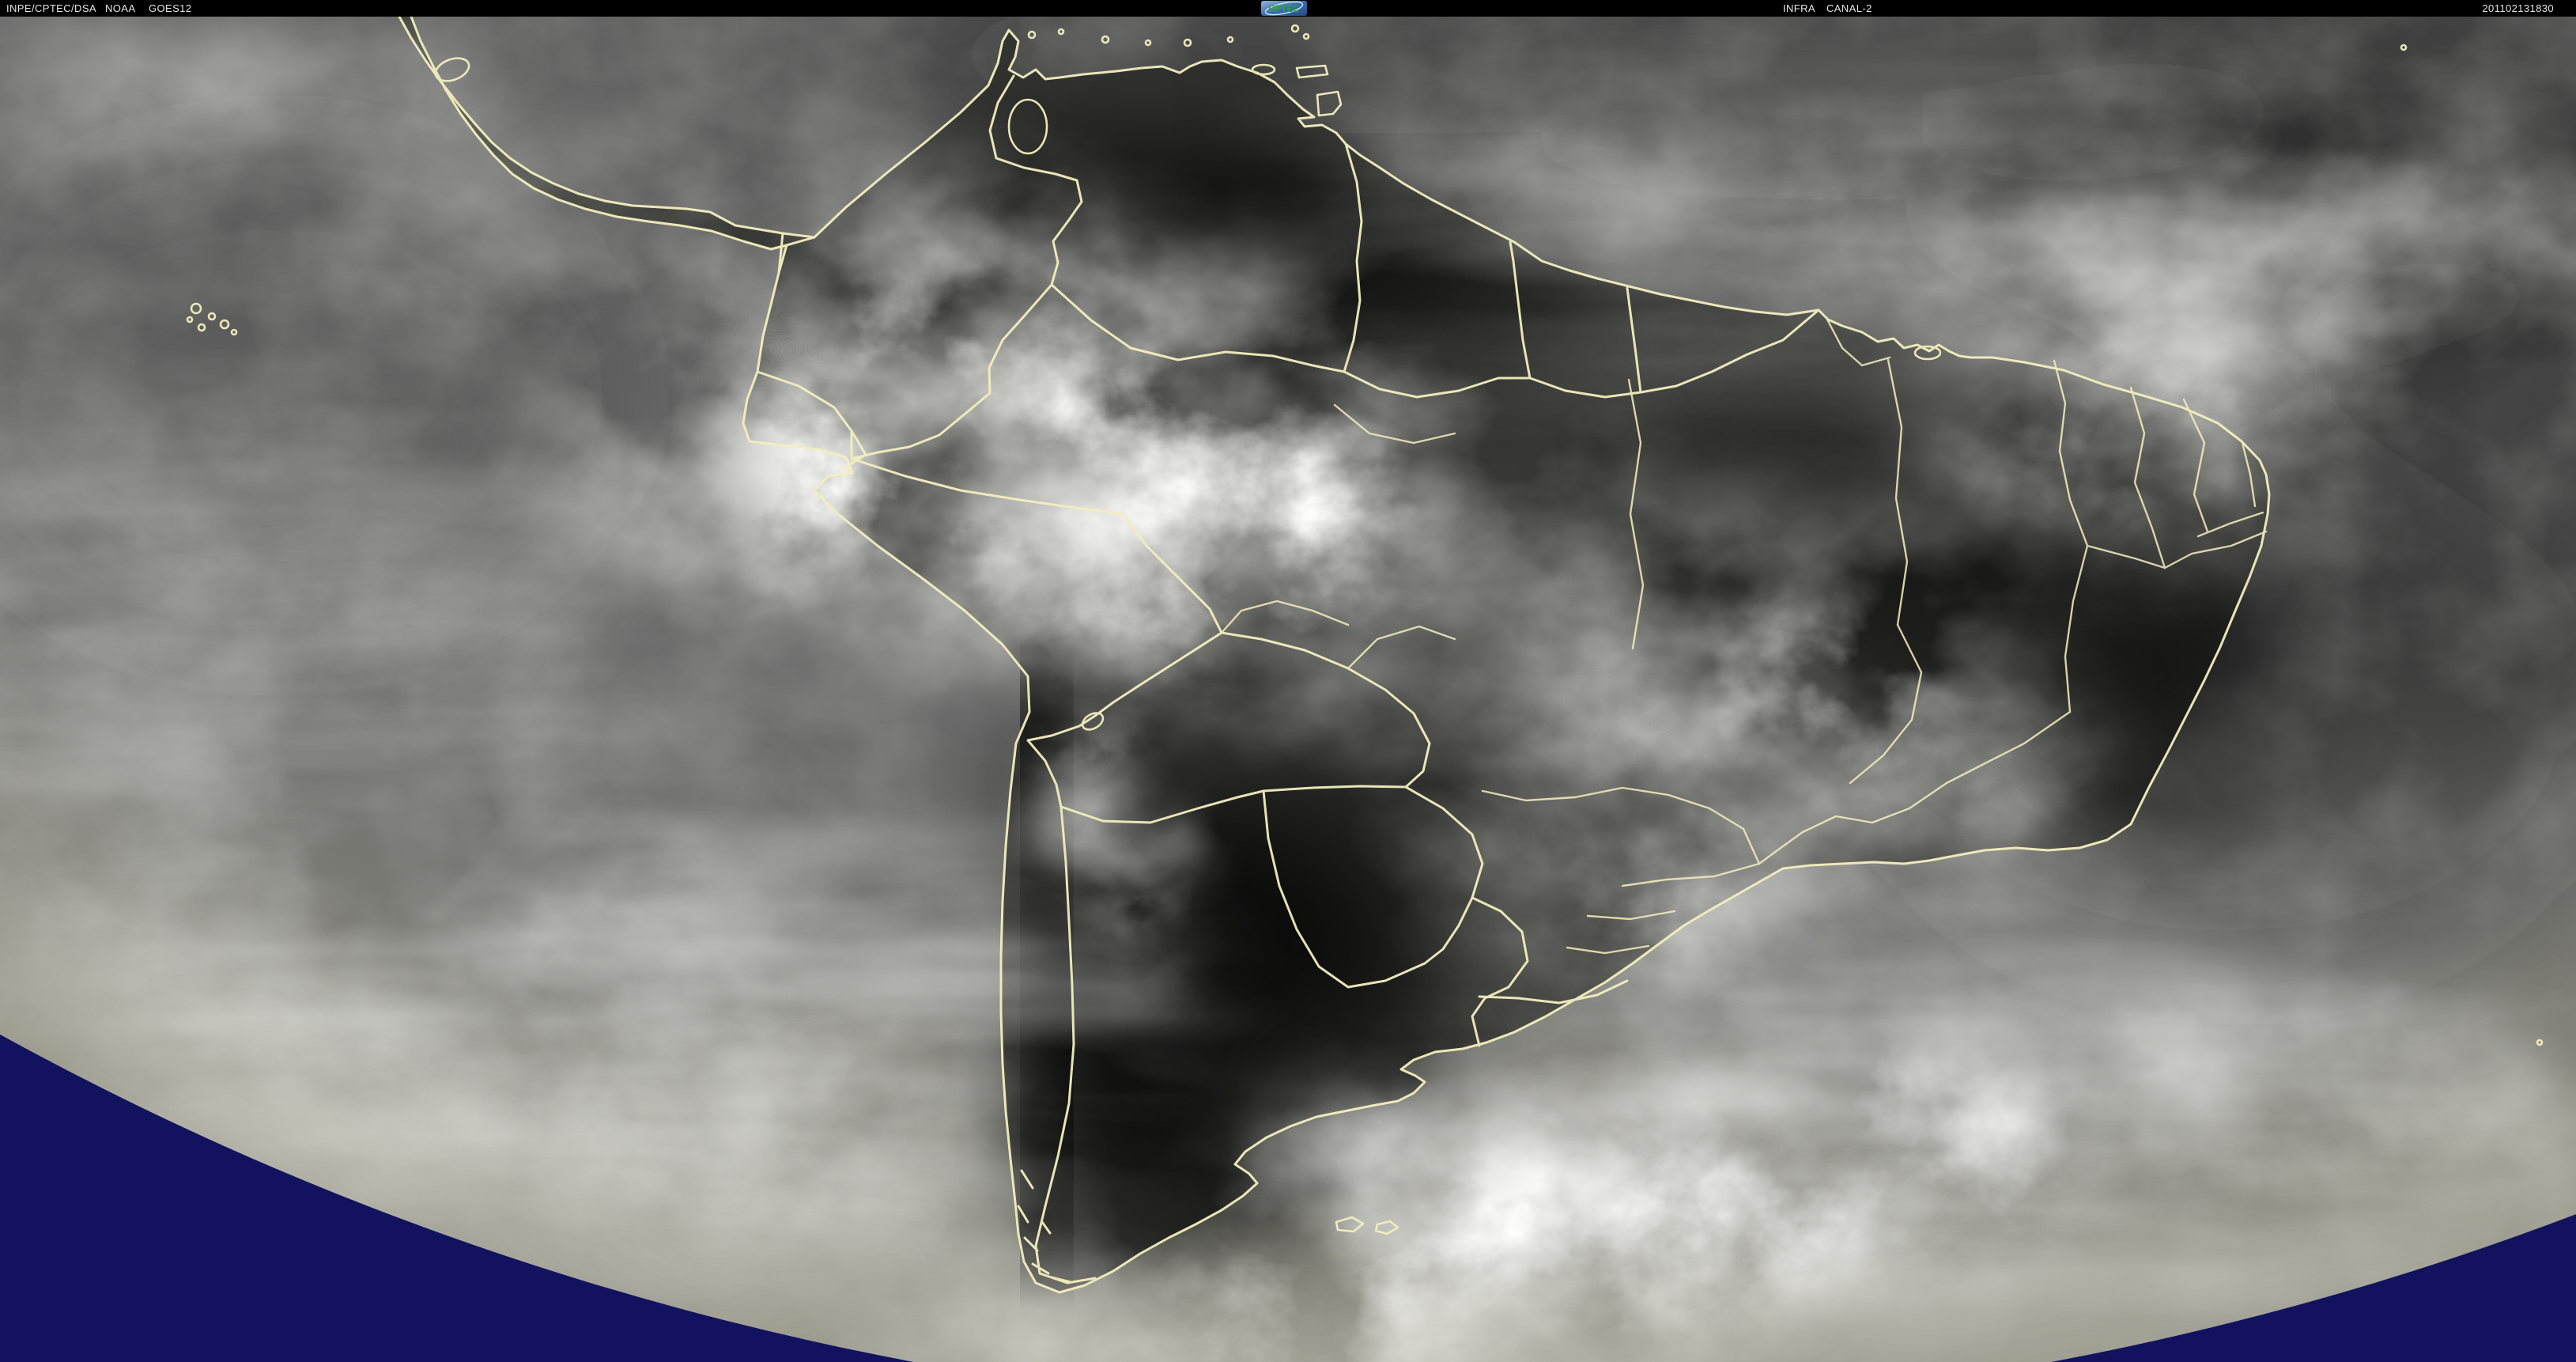  Describe the element at coordinates (1553, 992) in the screenshot. I see `border-brazil-uruguay` at that location.